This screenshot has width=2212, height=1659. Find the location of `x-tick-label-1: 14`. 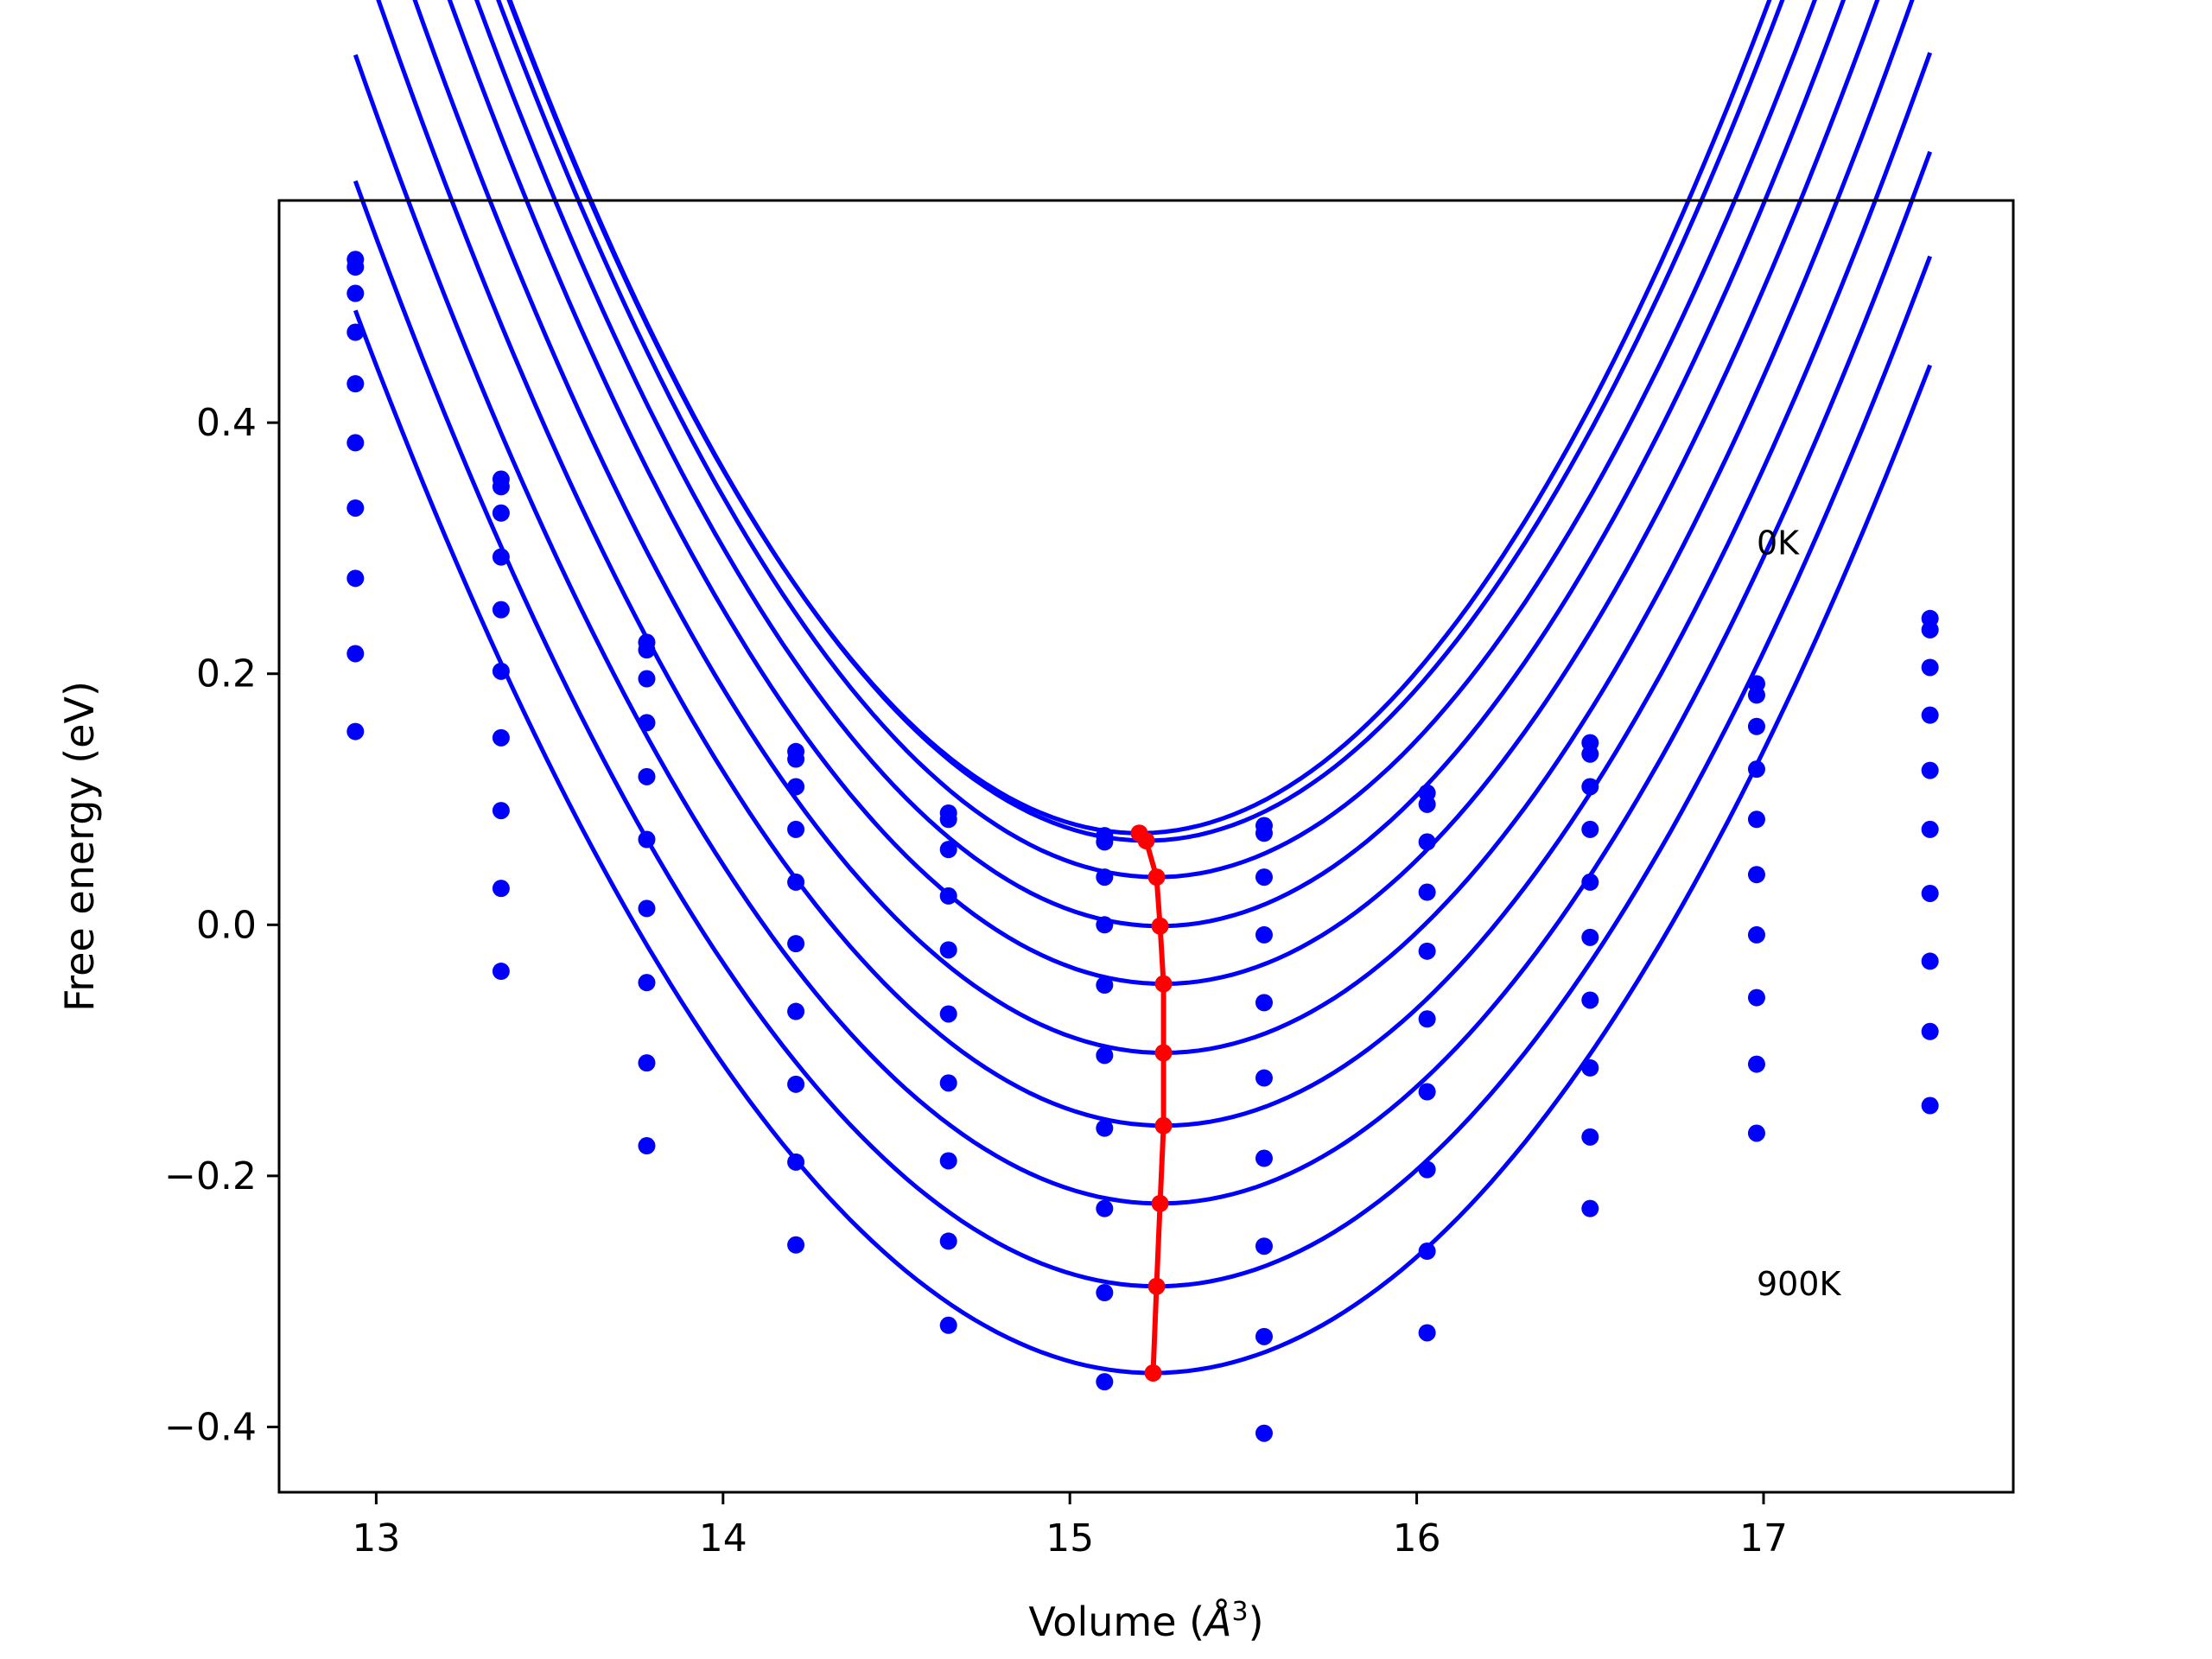

x-tick-label-1: 14 is located at coordinates (723, 1538).